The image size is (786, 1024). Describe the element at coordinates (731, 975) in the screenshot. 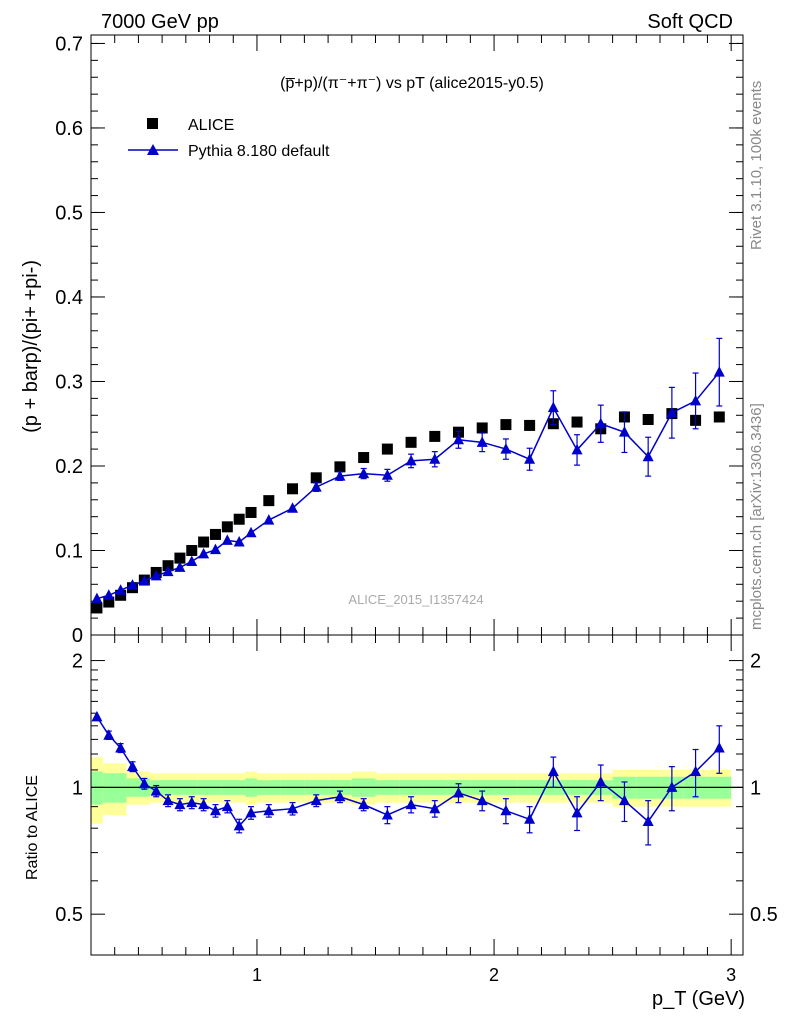

I see `x-tick-label: 3` at that location.